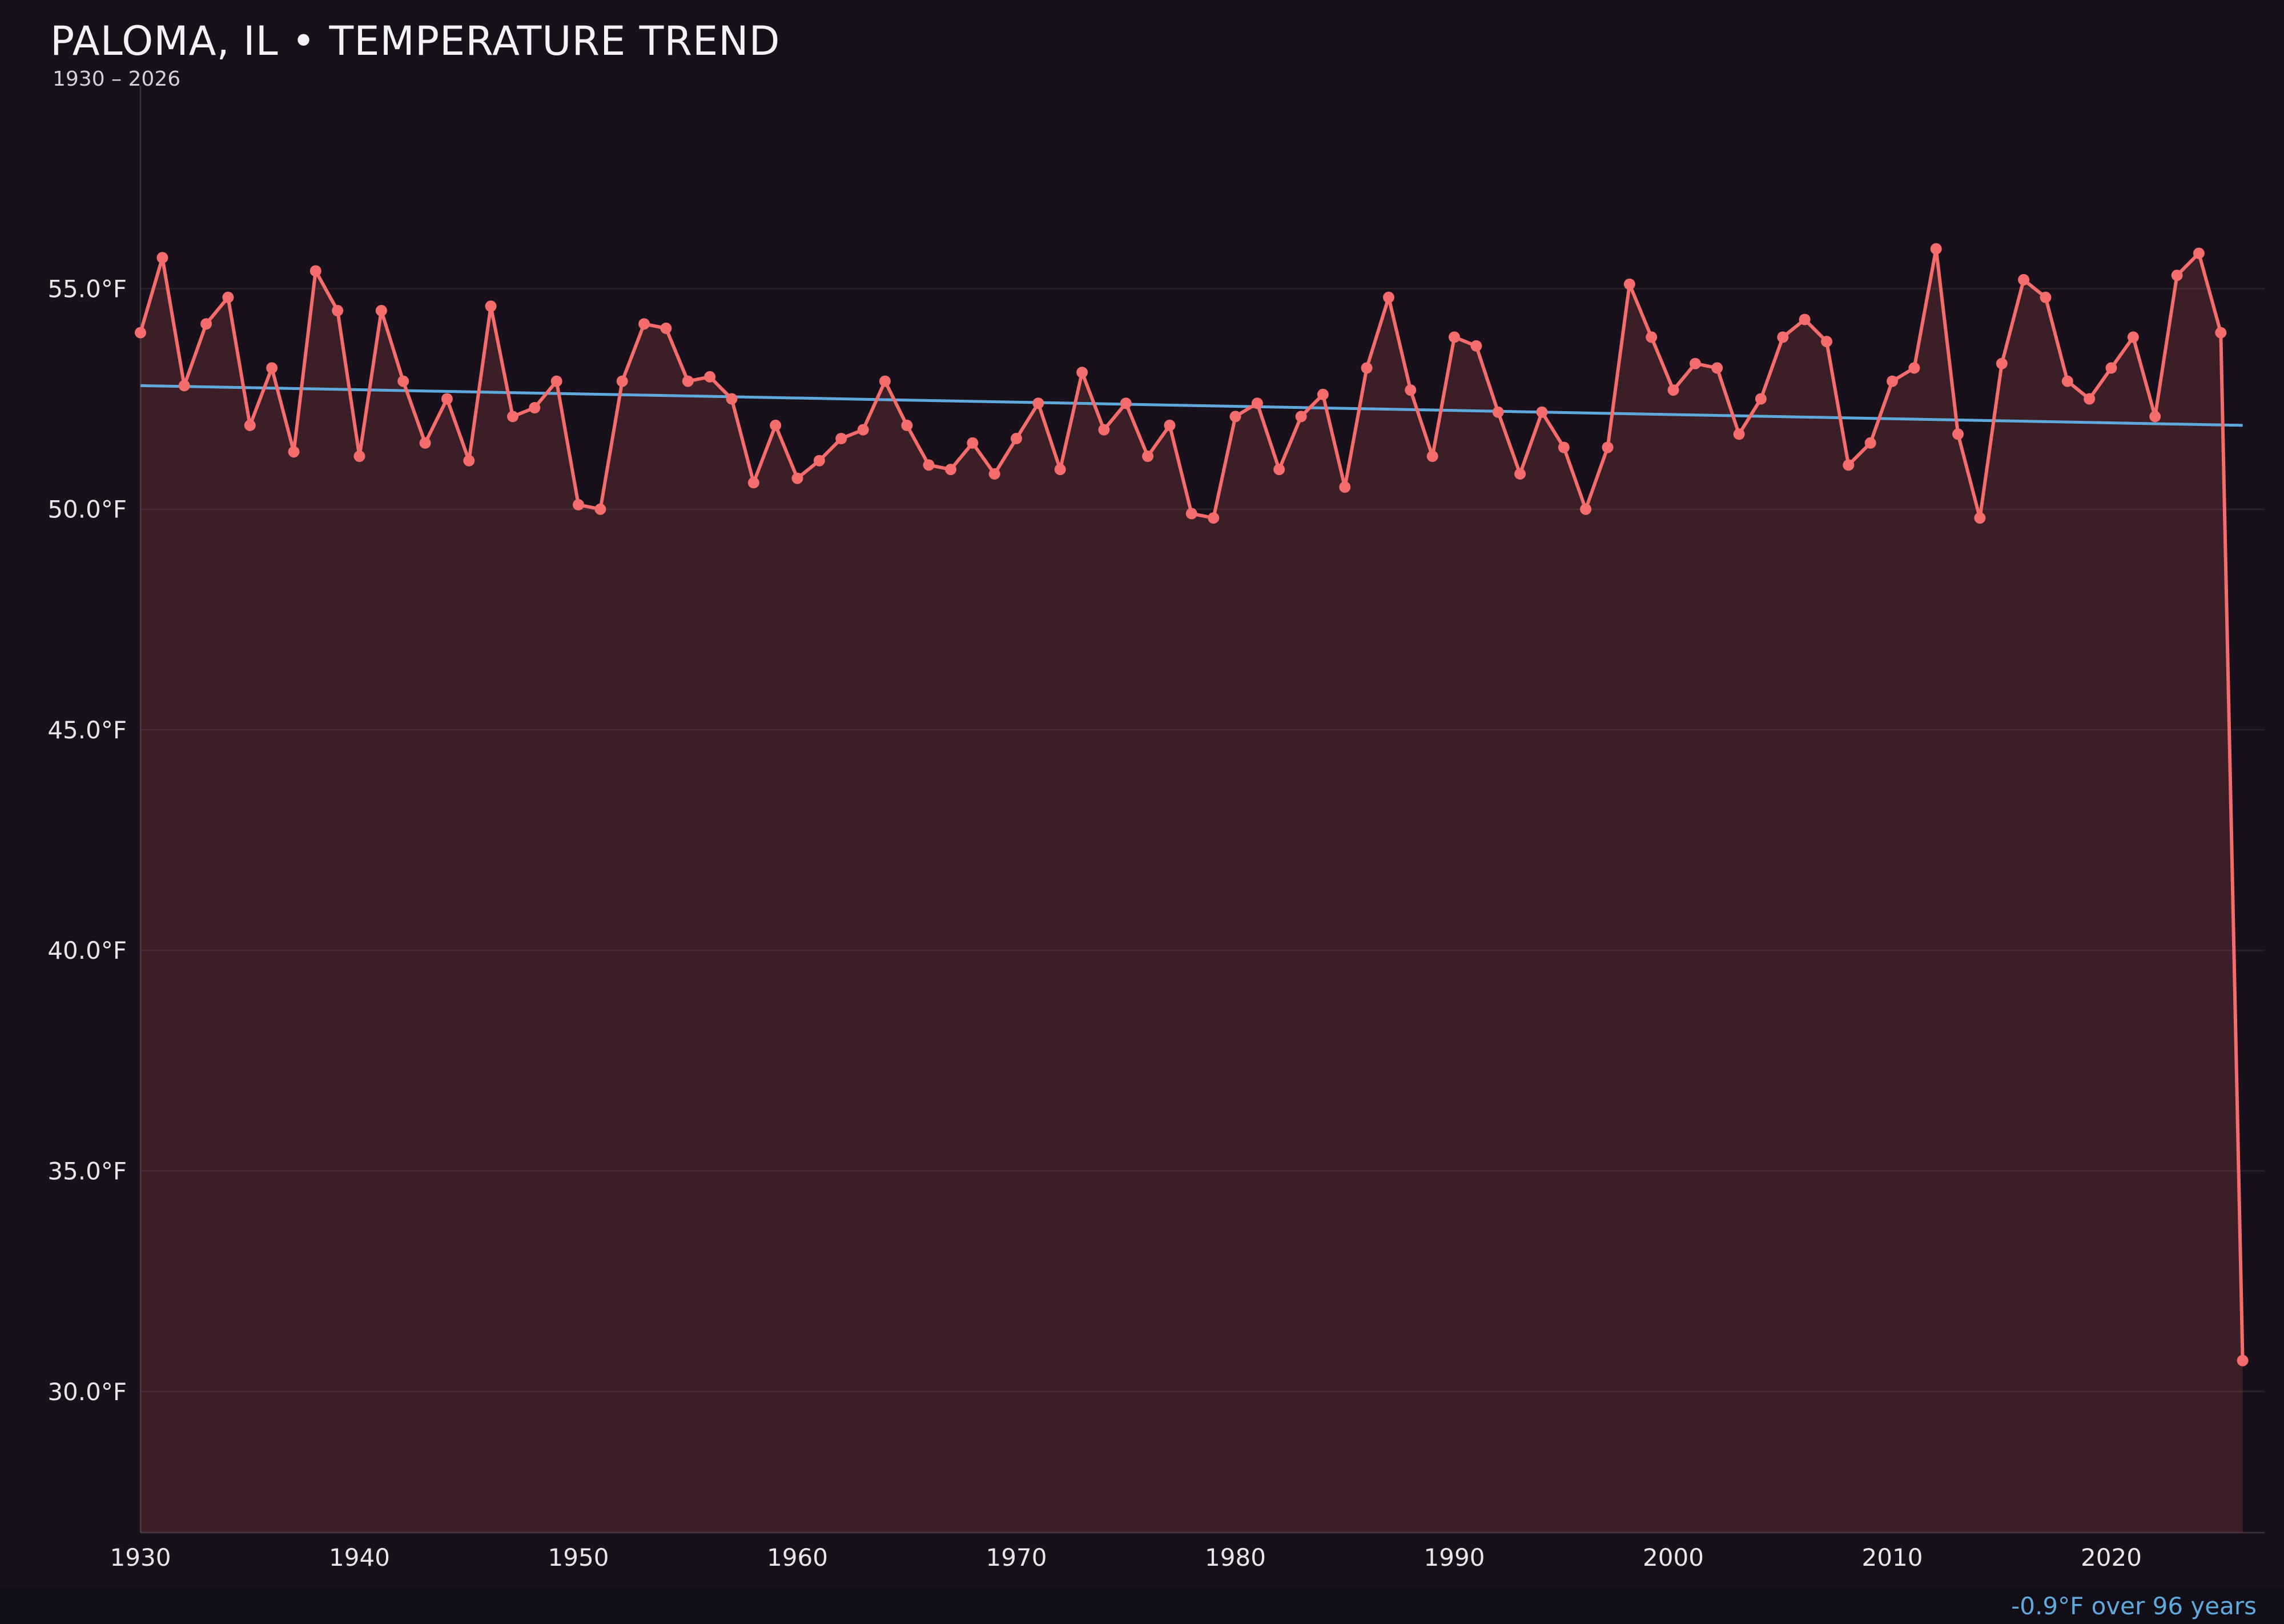 The width and height of the screenshot is (2284, 1624). I want to click on x-tick-label: 2000, so click(1673, 1557).